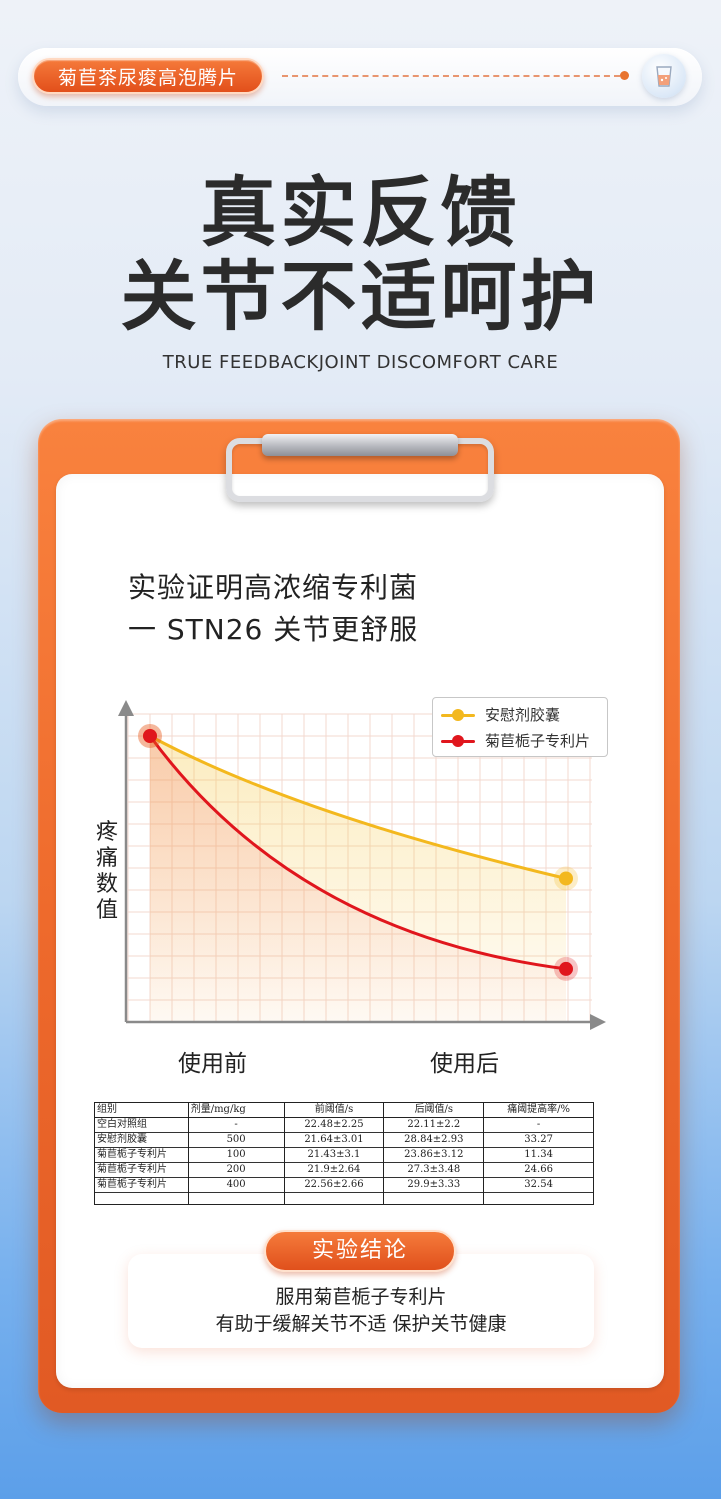  I want to click on x-tick-before: 使用前, so click(212, 1064).